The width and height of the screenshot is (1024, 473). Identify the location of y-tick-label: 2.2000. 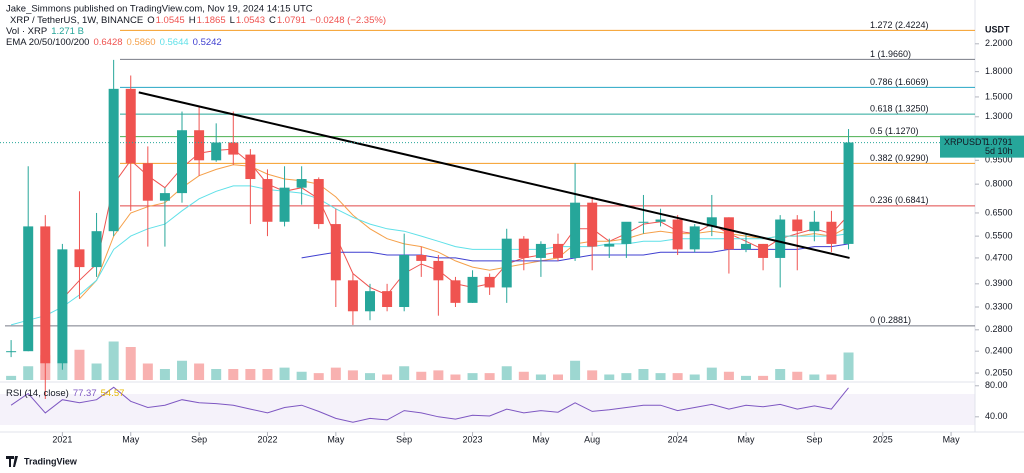
(999, 43).